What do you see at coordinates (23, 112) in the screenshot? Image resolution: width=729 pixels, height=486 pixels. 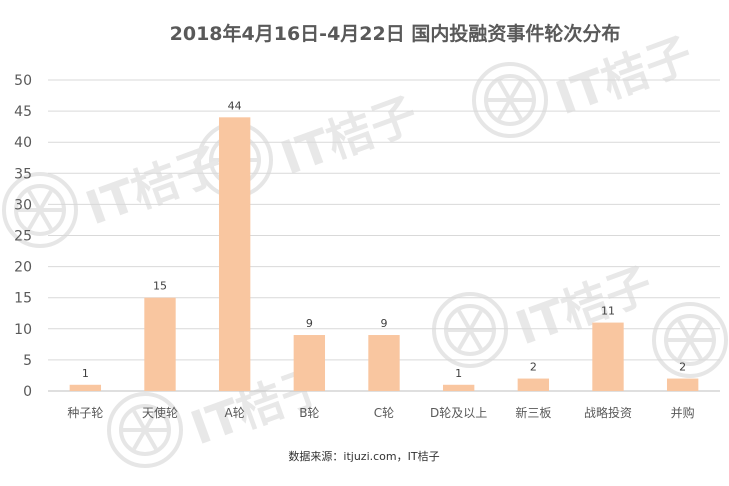 I see `y-tick-label: 45` at bounding box center [23, 112].